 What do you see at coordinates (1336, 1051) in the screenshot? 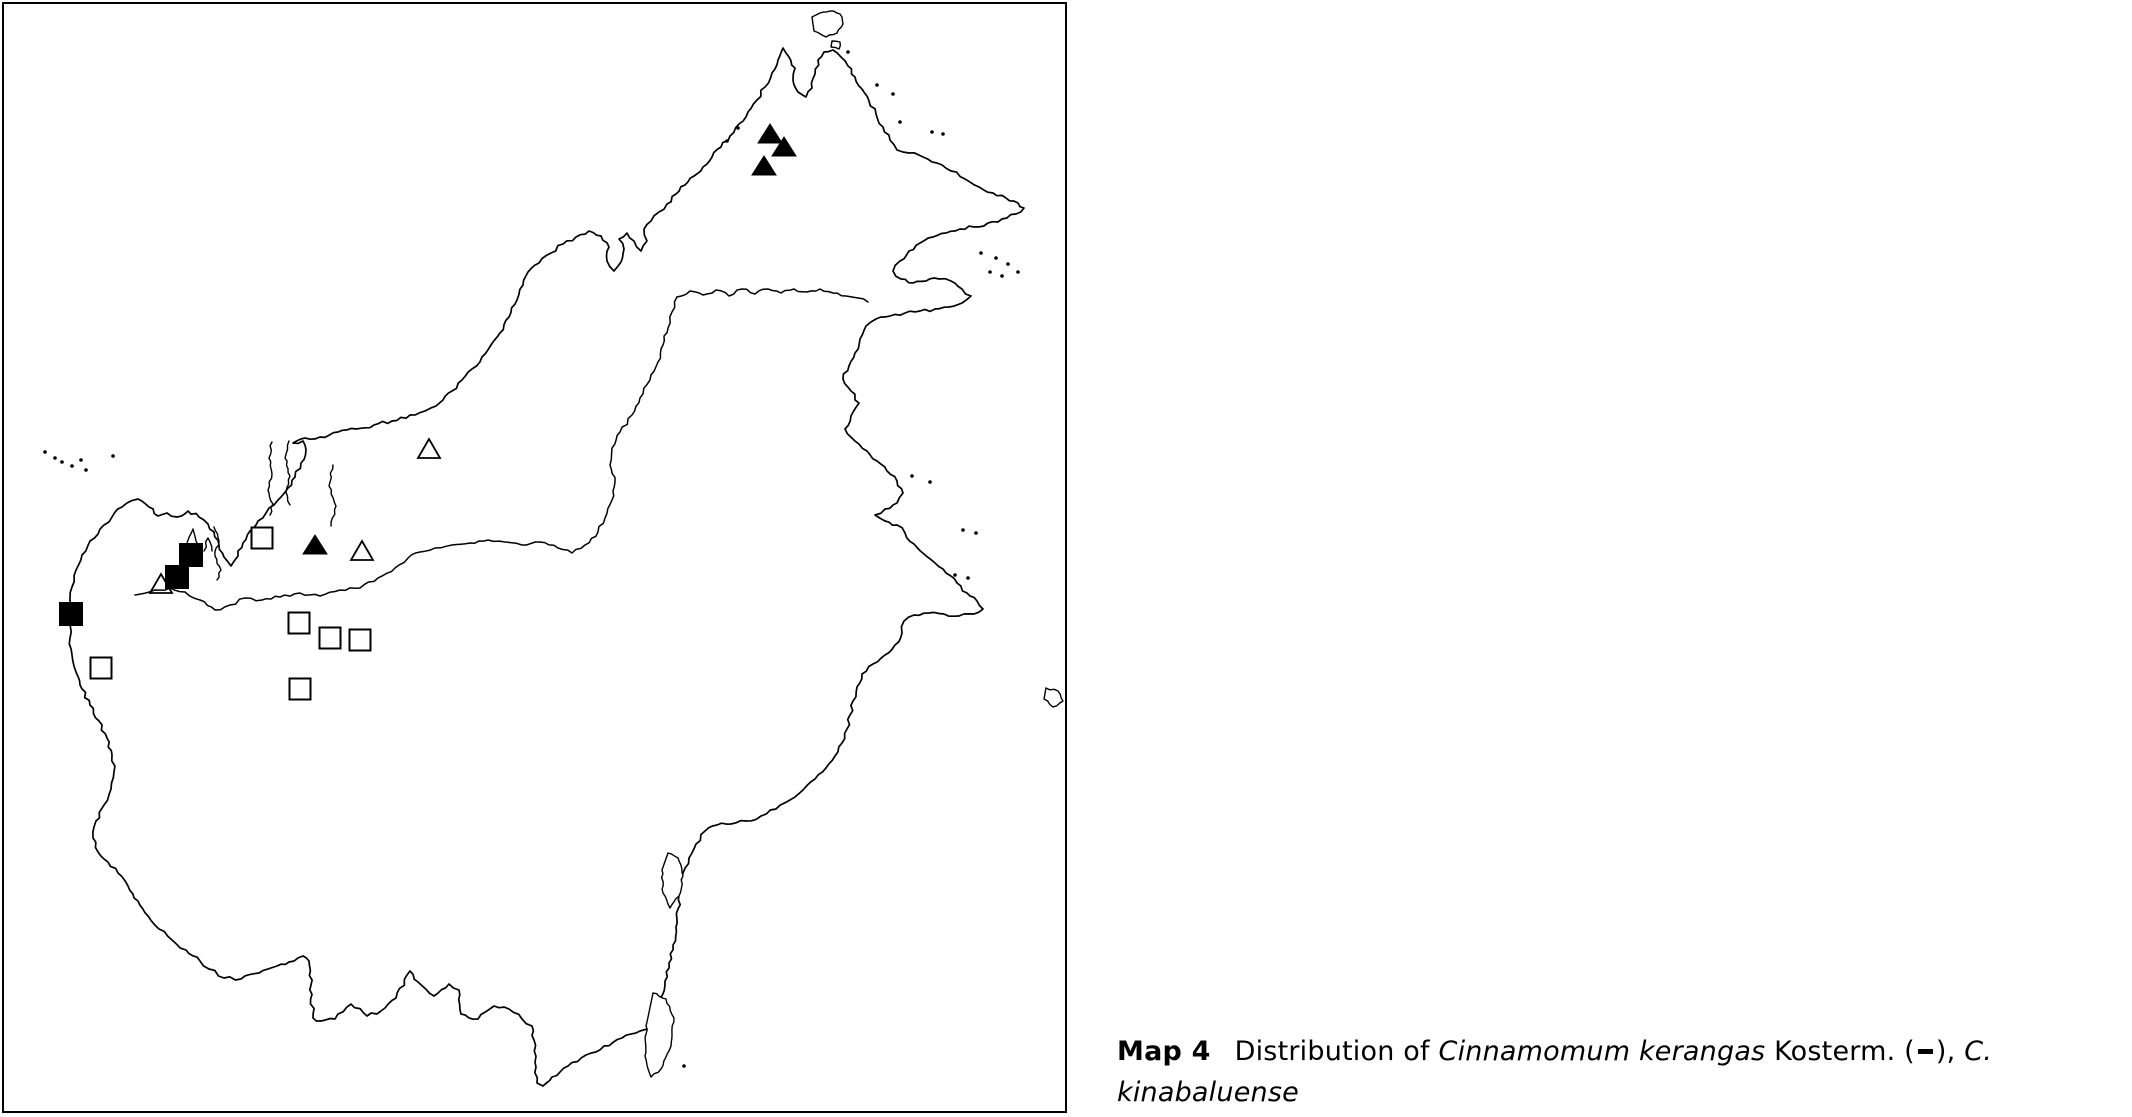
I see `caption-segment: Distribution of` at bounding box center [1336, 1051].